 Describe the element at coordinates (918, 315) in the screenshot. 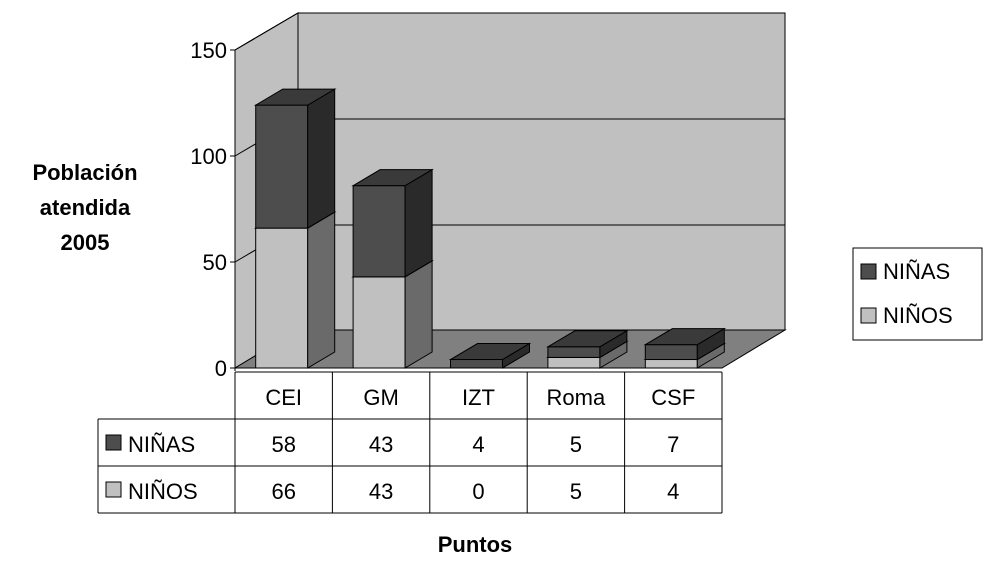

I see `legend-label: NIÑOS` at that location.